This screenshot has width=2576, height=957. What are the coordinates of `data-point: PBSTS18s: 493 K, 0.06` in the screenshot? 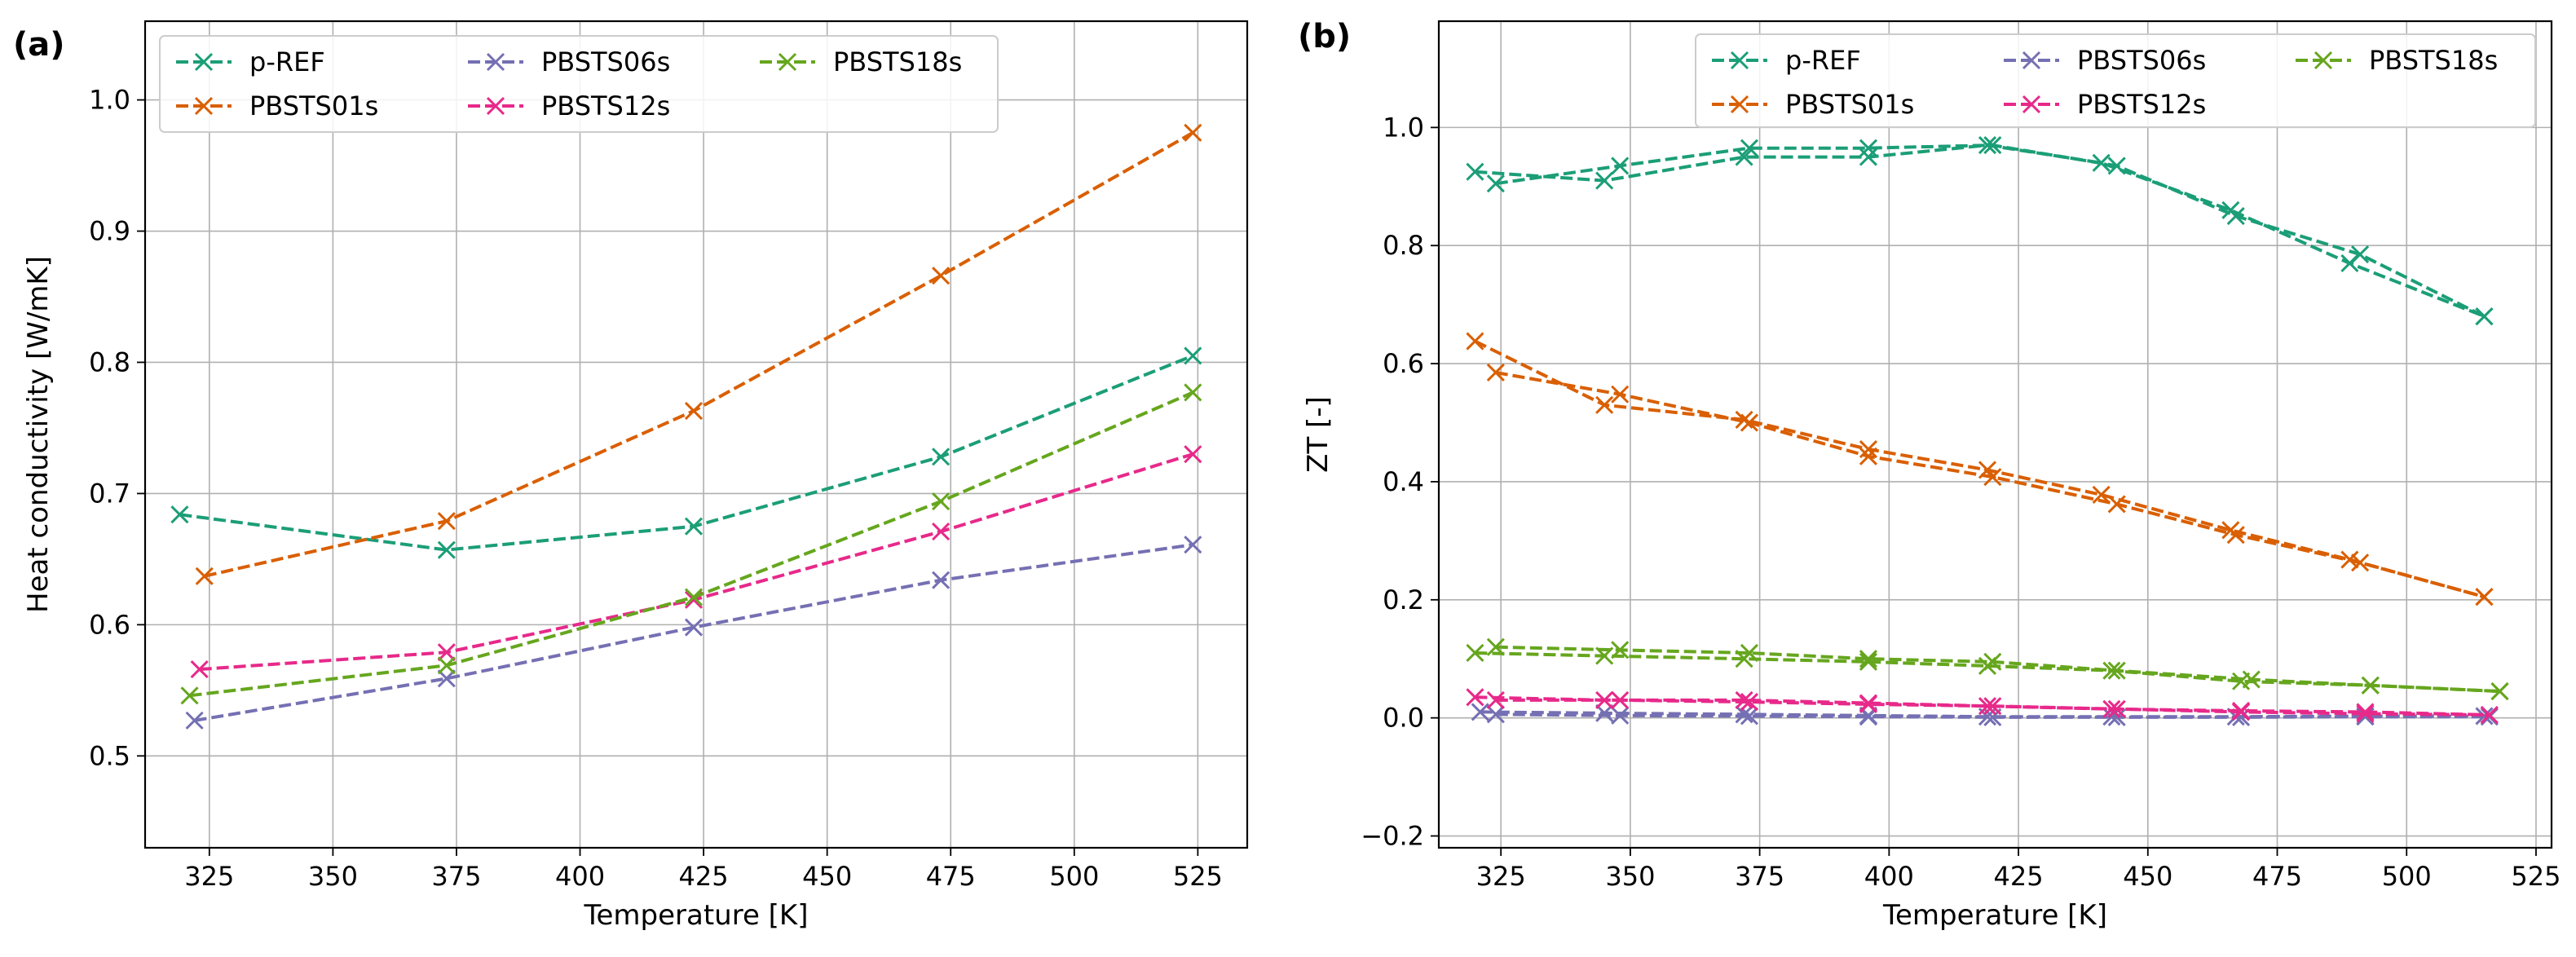 It's located at (2370, 685).